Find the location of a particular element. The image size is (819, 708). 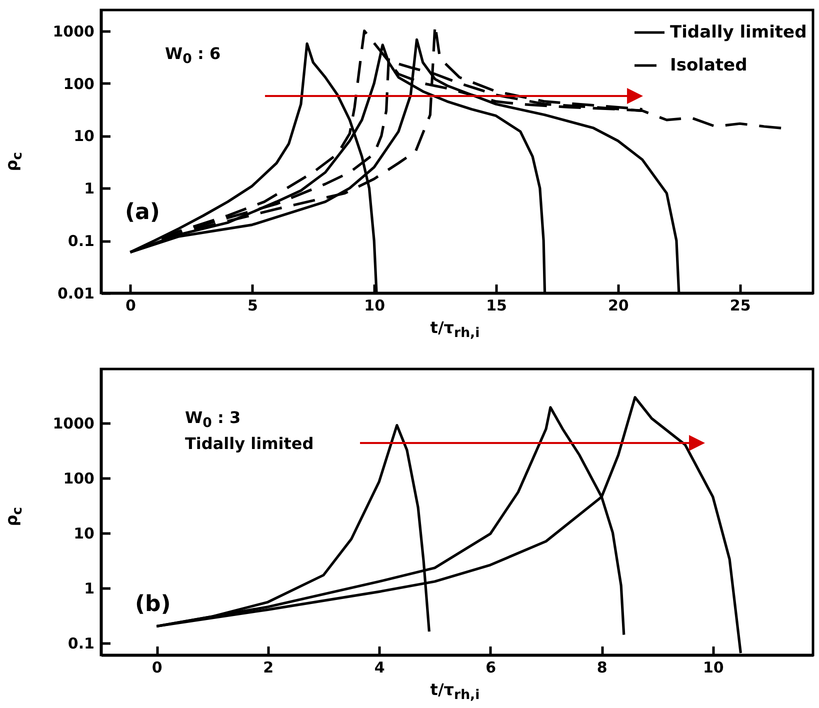

annotation: W$_{0}$ : 6 is located at coordinates (193, 56).